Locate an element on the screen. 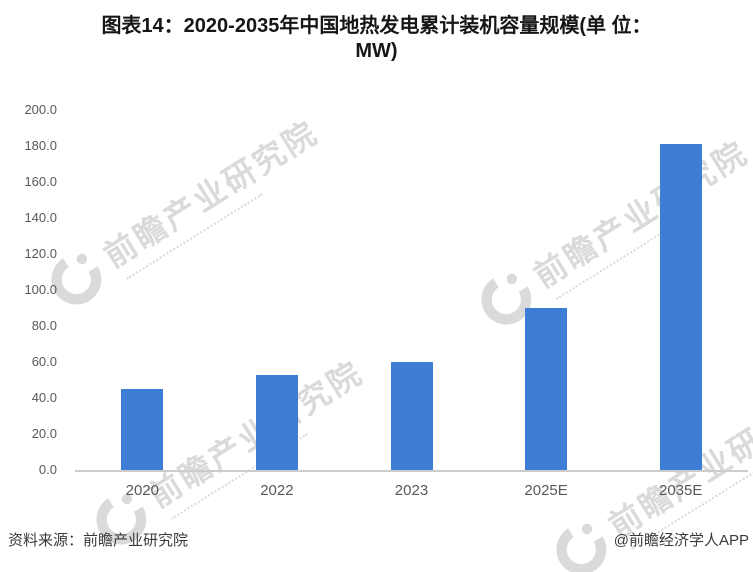 This screenshot has width=753, height=572. y-tick-label: 0.0 is located at coordinates (47, 469).